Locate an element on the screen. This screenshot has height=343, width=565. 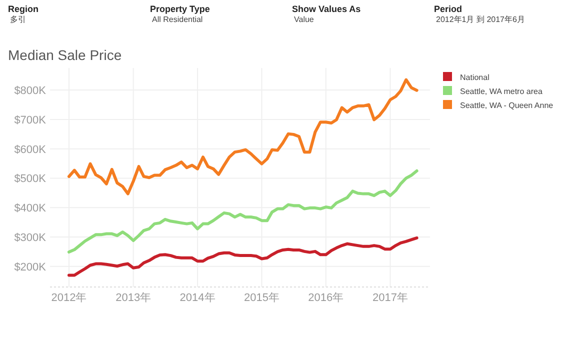
text: Value is located at coordinates (304, 19).